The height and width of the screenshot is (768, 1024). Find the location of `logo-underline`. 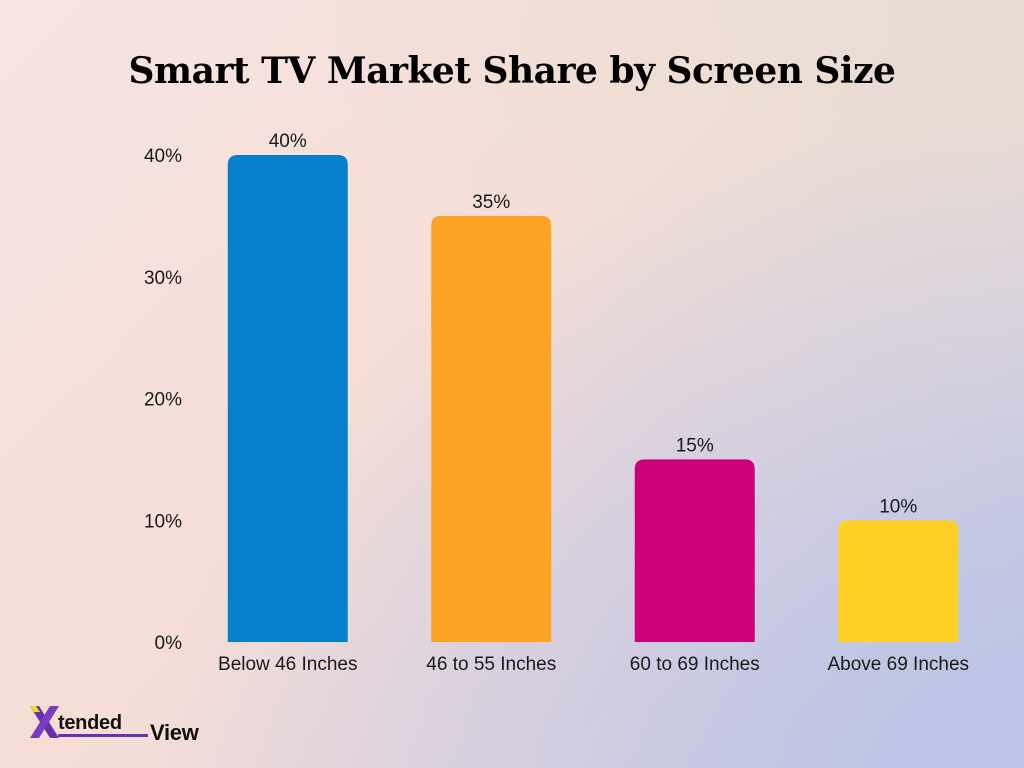

logo-underline is located at coordinates (103, 735).